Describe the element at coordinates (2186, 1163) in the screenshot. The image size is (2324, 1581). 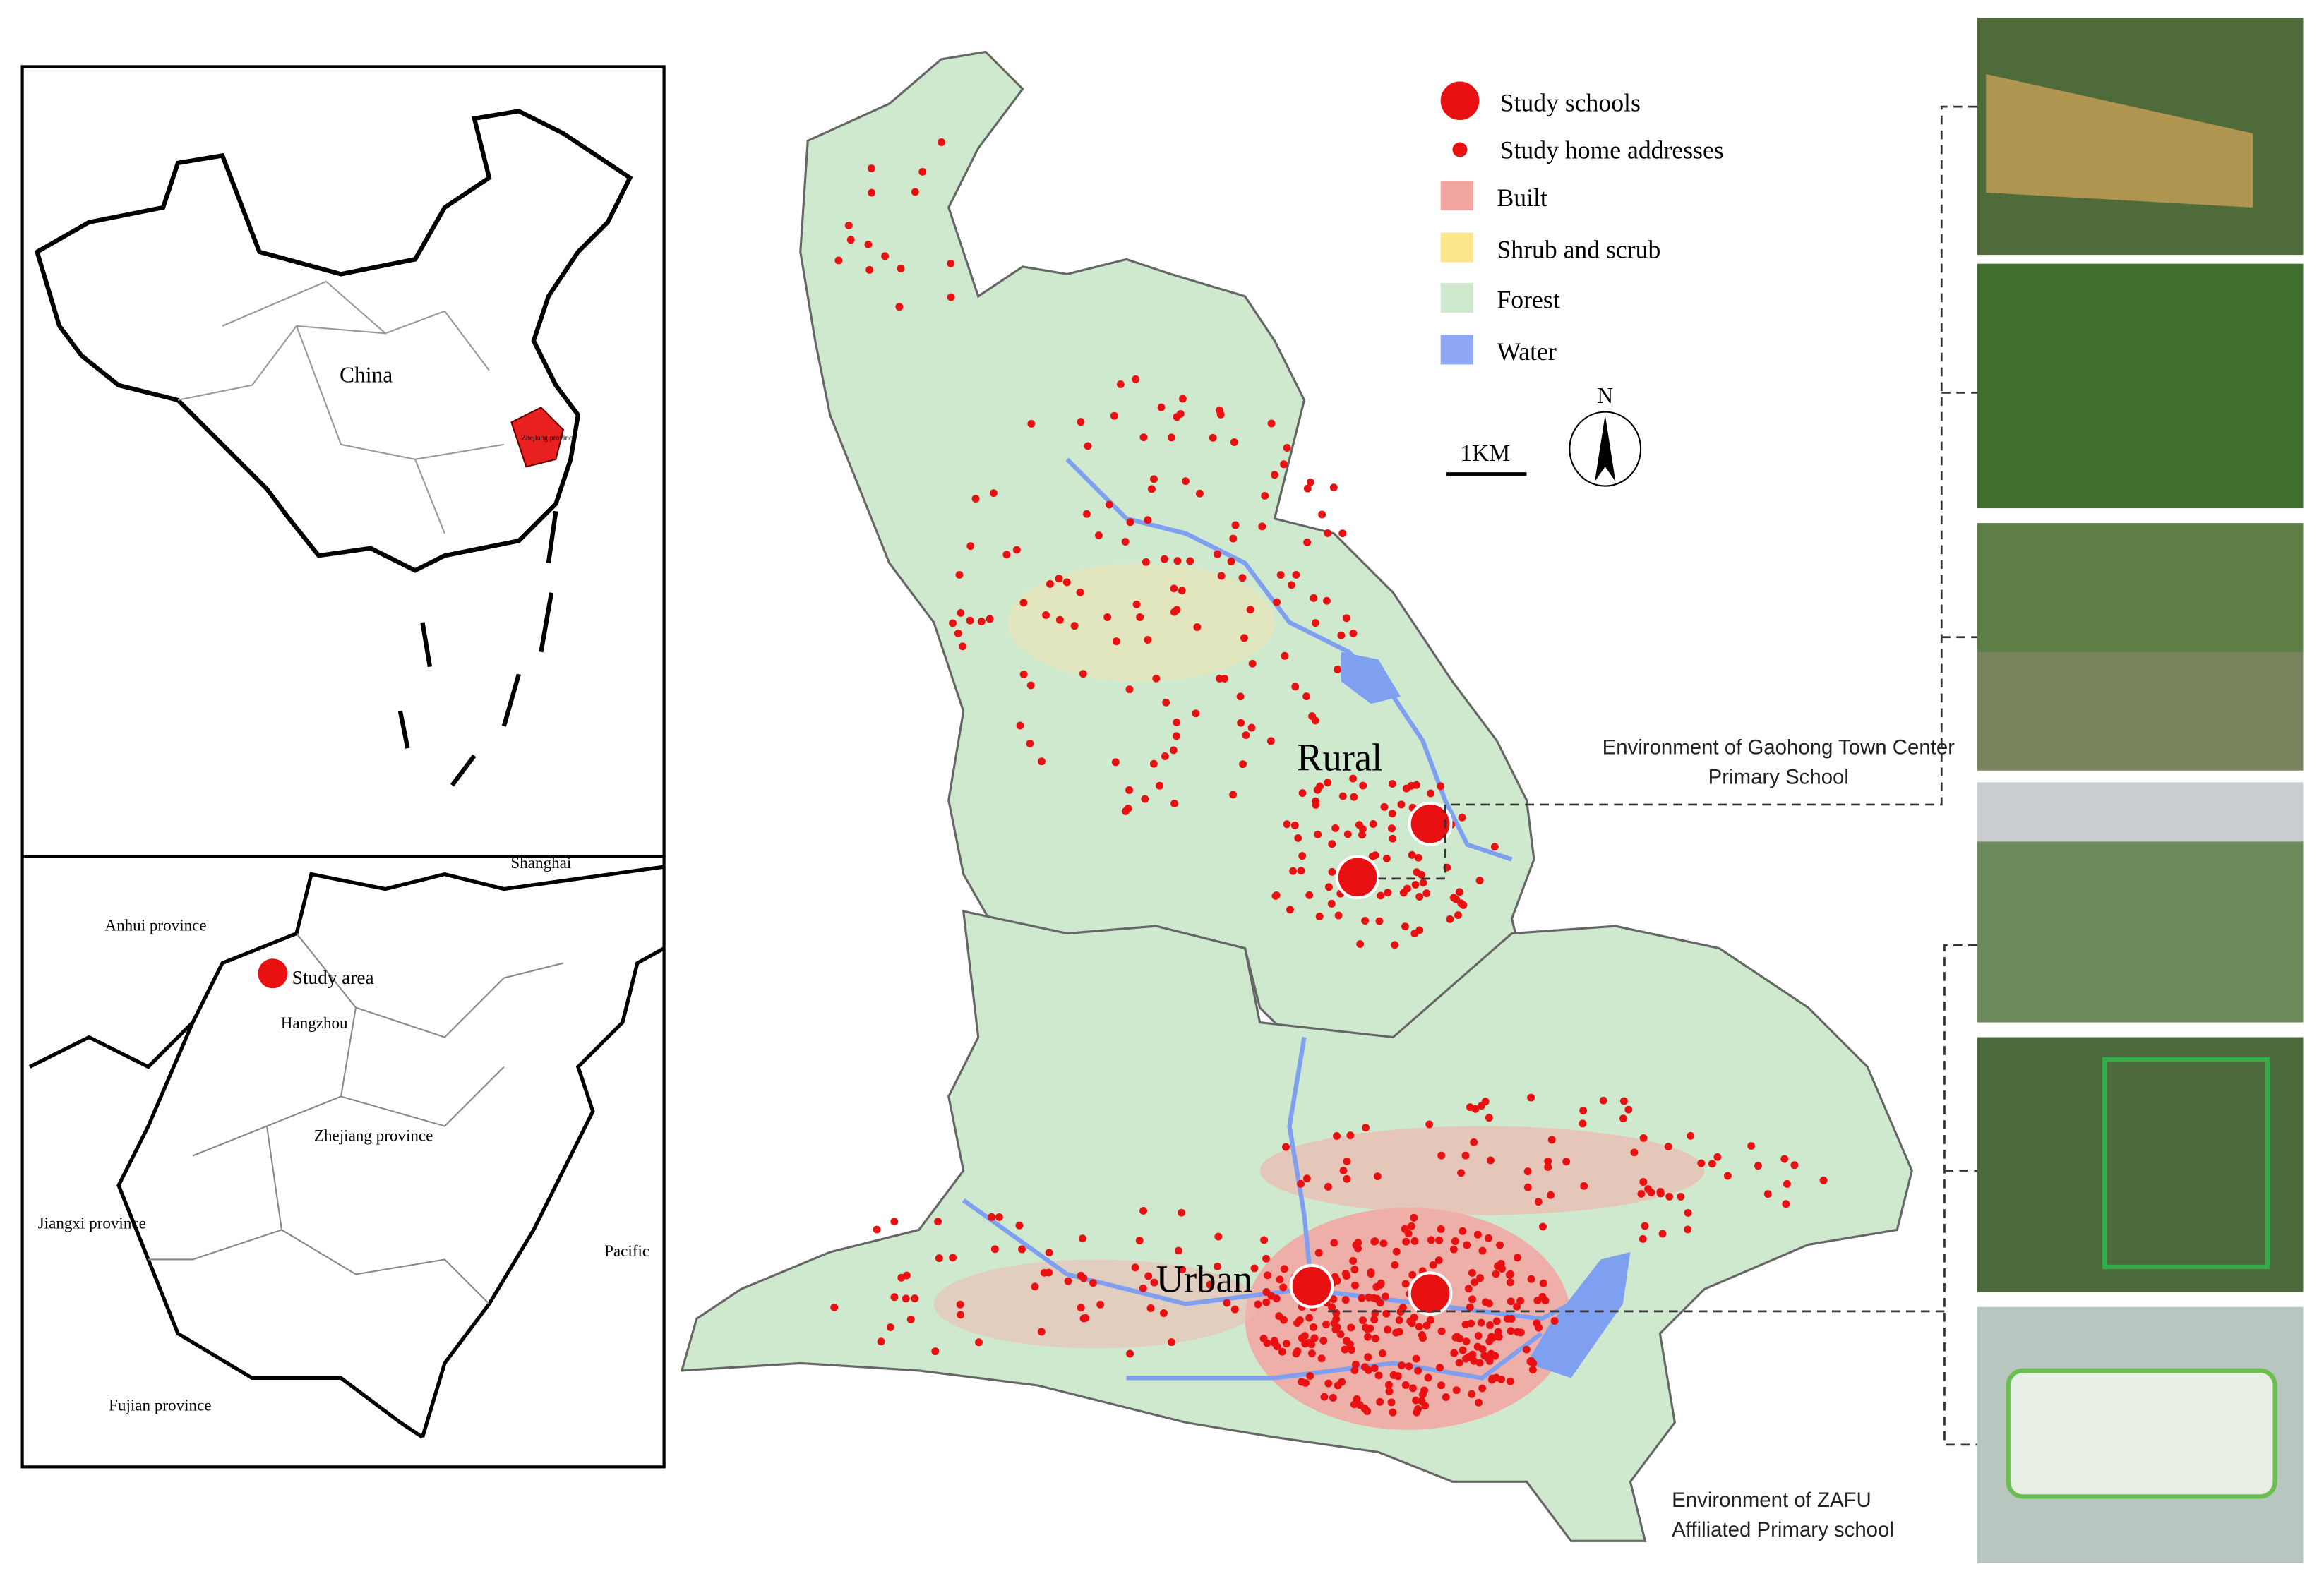
I see `photo-detail` at that location.